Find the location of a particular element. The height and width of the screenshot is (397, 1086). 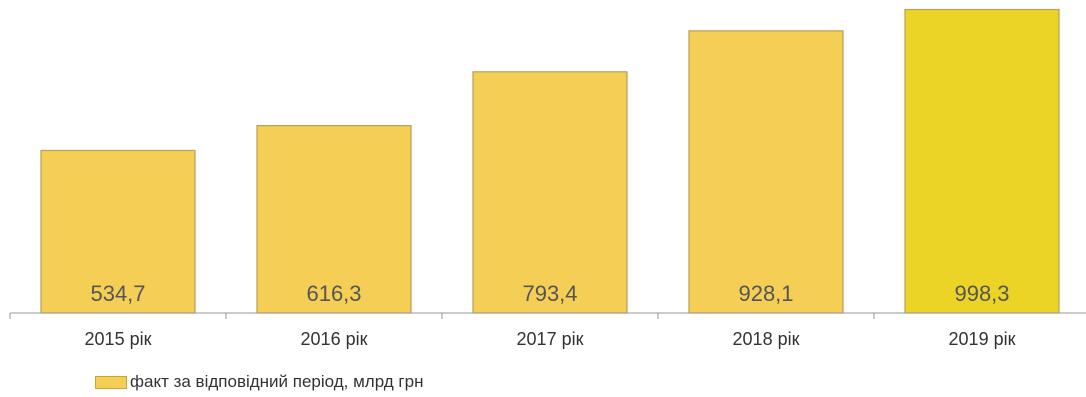

x-tick-label-5: 2019 рік is located at coordinates (982, 339).